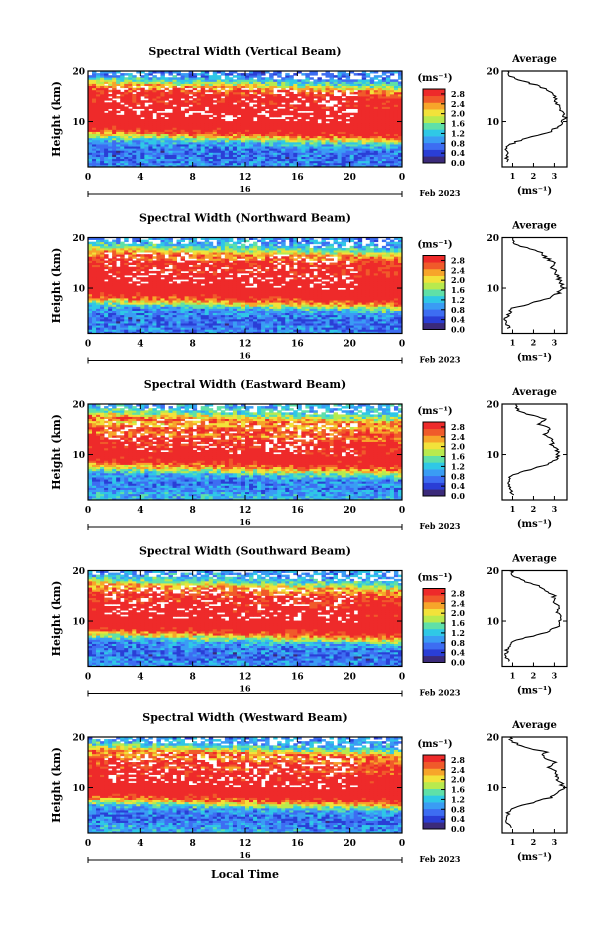 The image size is (616, 929). I want to click on colorbar-segment, so click(434, 106).